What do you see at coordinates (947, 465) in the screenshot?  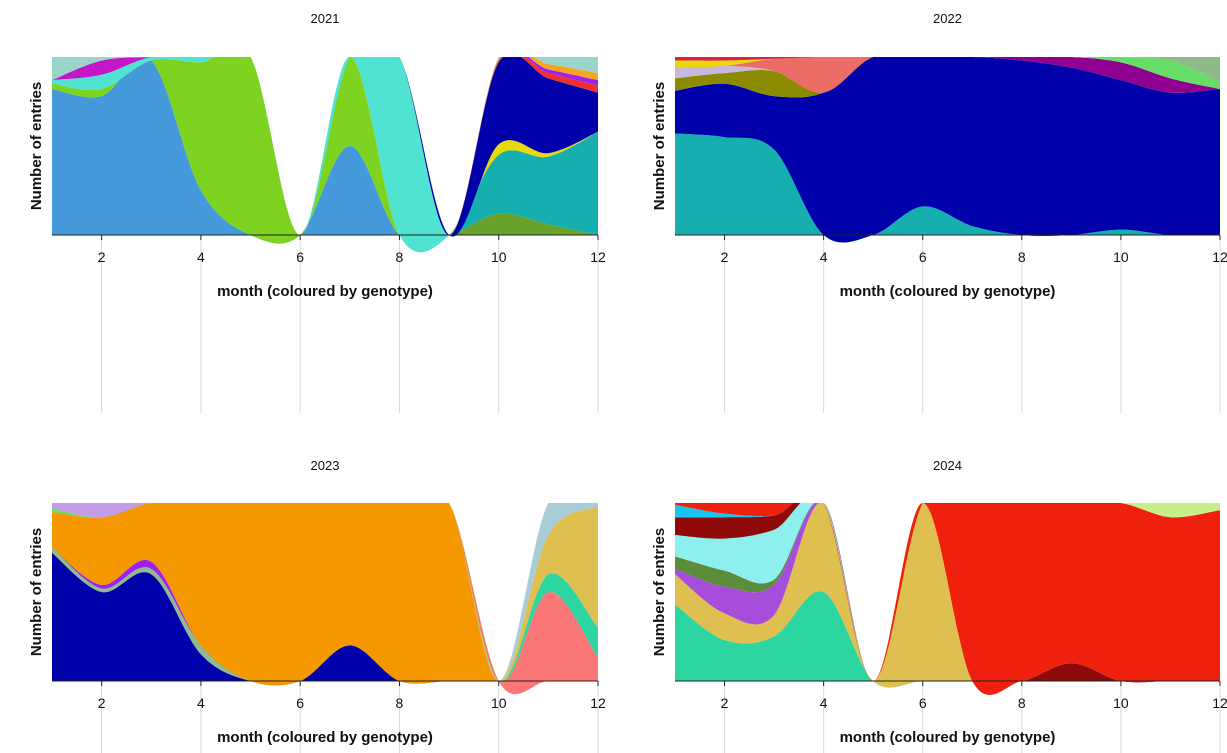 I see `panel-title: 2024` at bounding box center [947, 465].